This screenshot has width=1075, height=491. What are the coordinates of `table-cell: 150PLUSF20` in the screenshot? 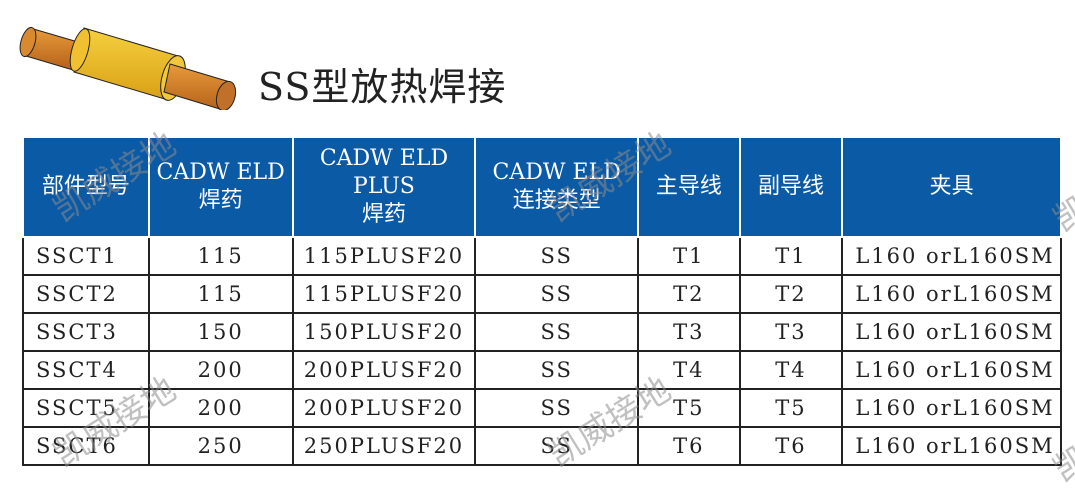 It's located at (384, 332).